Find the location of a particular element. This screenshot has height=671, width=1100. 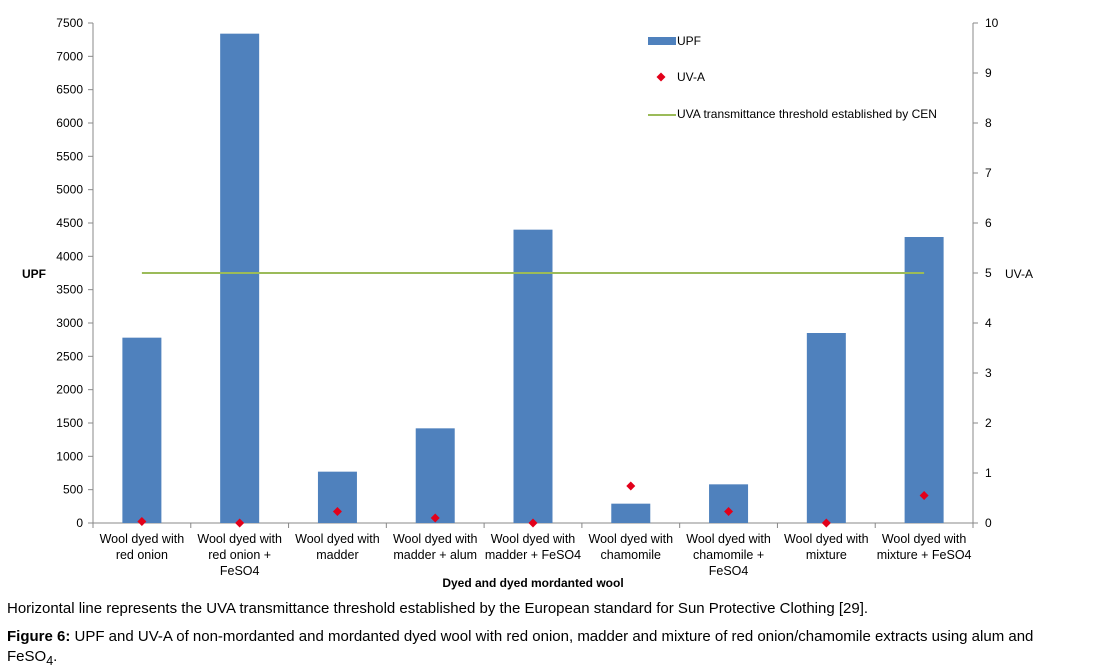

legend-swatch-upf is located at coordinates (662, 41).